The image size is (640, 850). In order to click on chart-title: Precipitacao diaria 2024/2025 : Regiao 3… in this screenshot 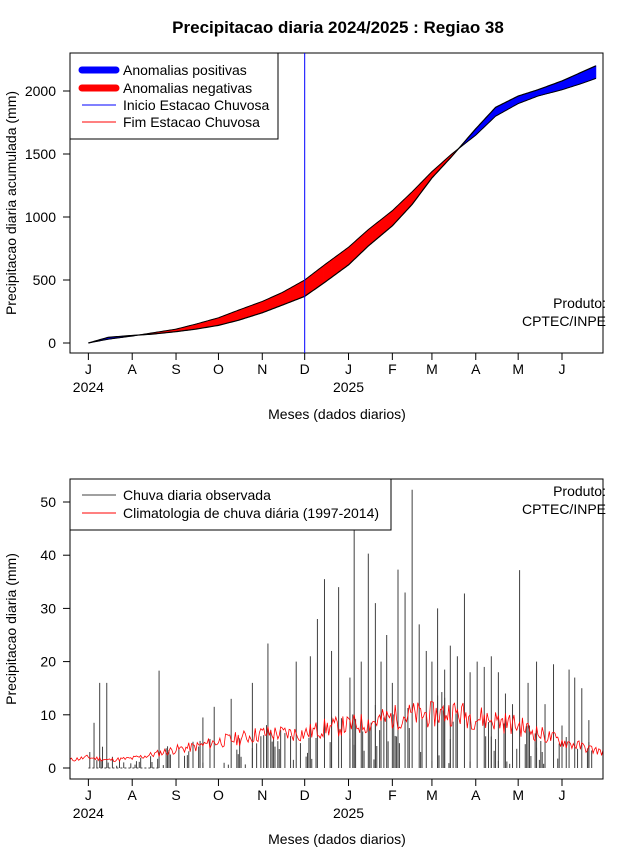, I will do `click(338, 27)`.